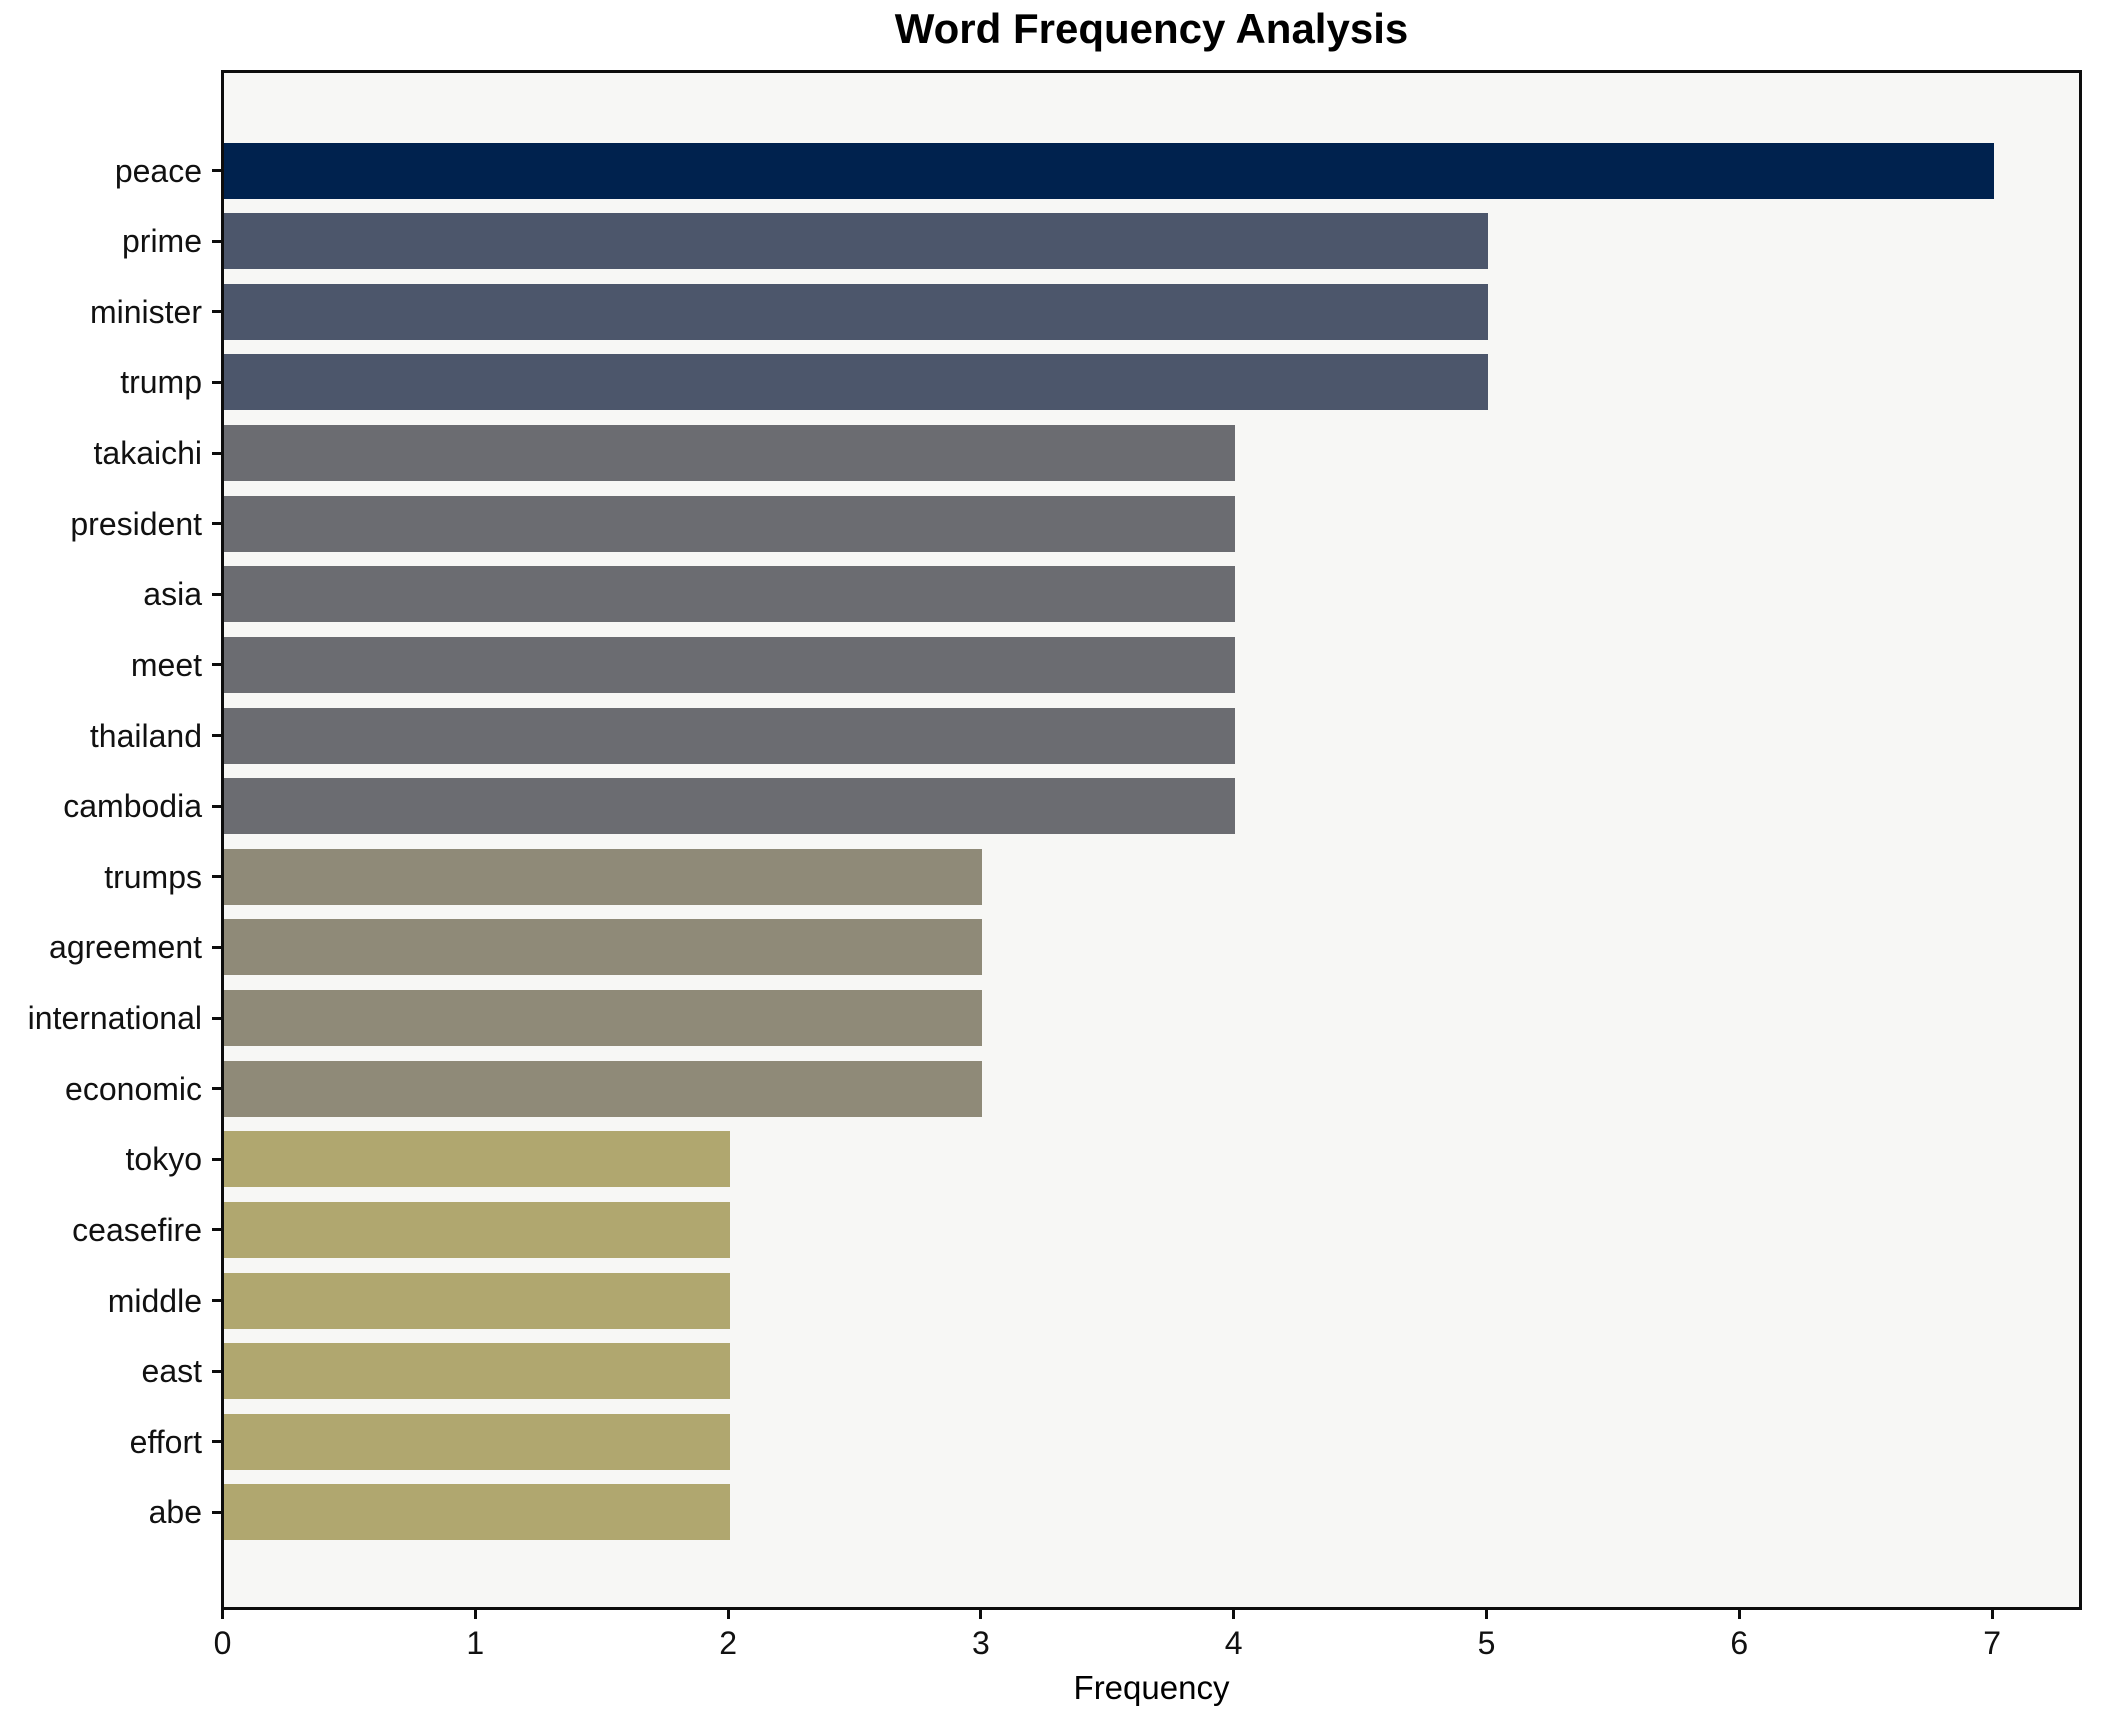 This screenshot has height=1722, width=2101. What do you see at coordinates (154, 1300) in the screenshot?
I see `y-tick-label-middle: middle` at bounding box center [154, 1300].